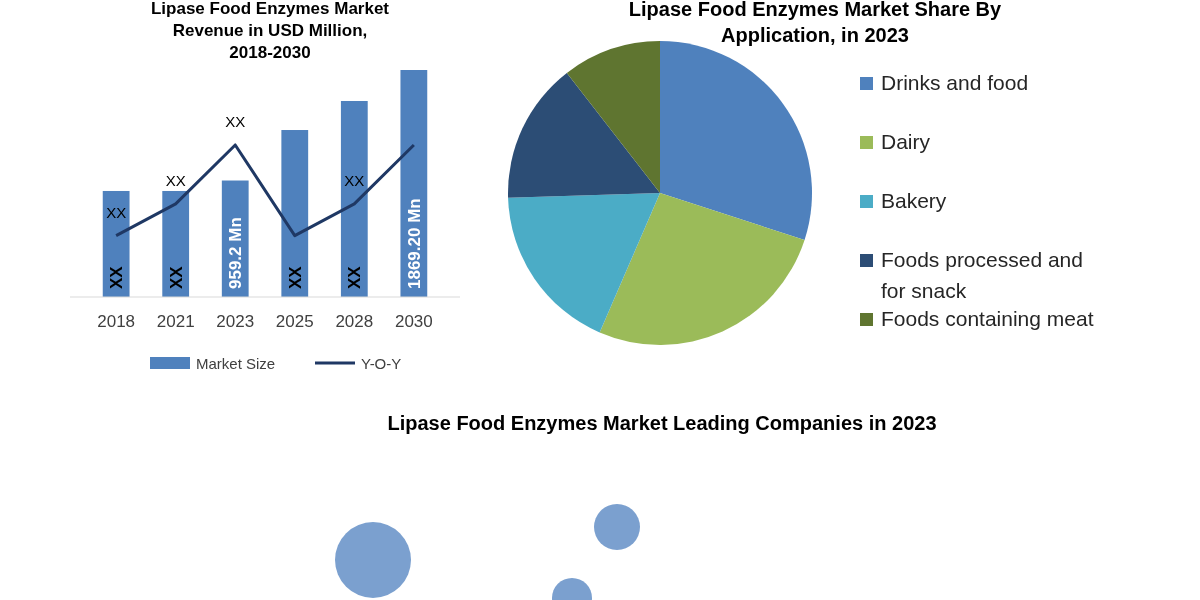 The width and height of the screenshot is (1200, 600). Describe the element at coordinates (914, 200) in the screenshot. I see `legend-label: Bakery` at that location.